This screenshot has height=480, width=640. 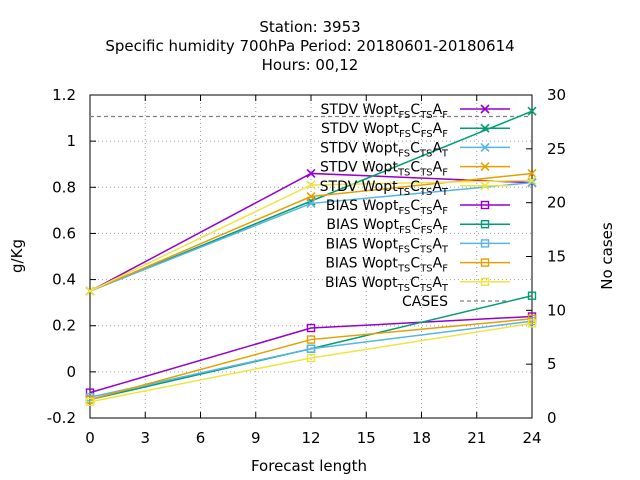 I want to click on legend-label: STDV WoptFSCTSAF, so click(x=385, y=111).